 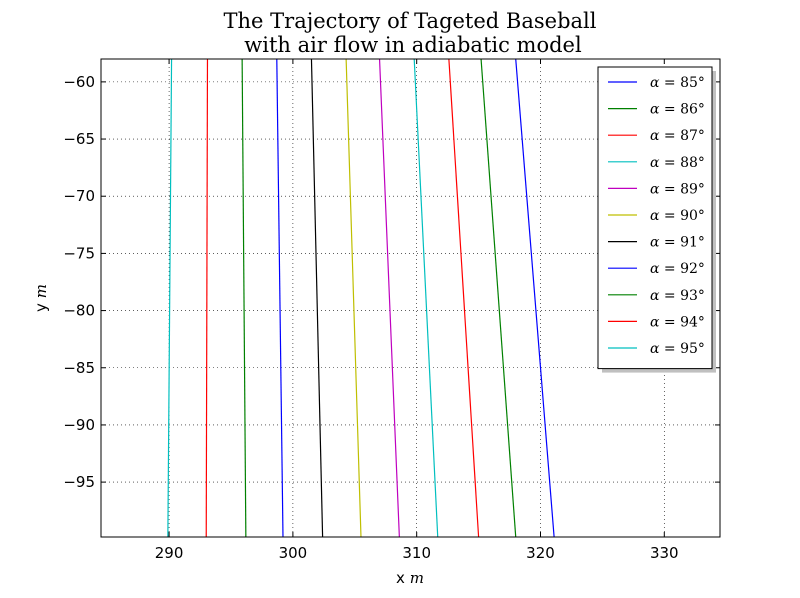 I want to click on y-tick-label: −90, so click(x=79, y=425).